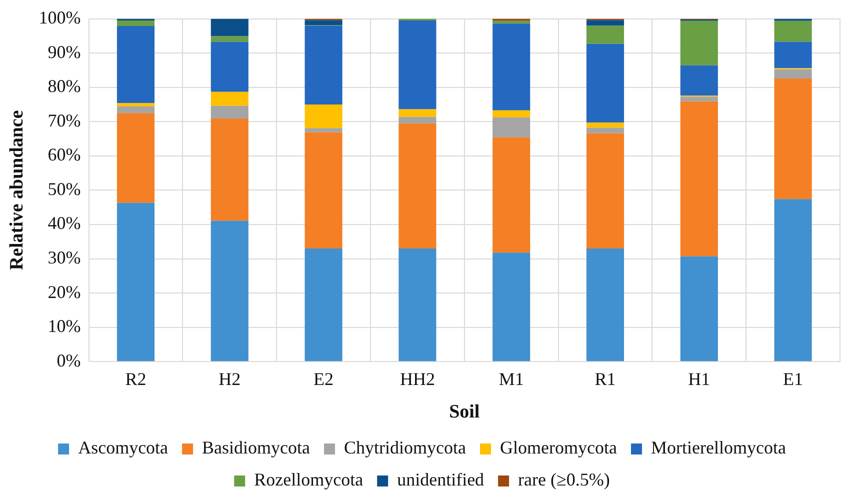 The image size is (854, 504). Describe the element at coordinates (793, 379) in the screenshot. I see `x-tick-label: E1` at that location.